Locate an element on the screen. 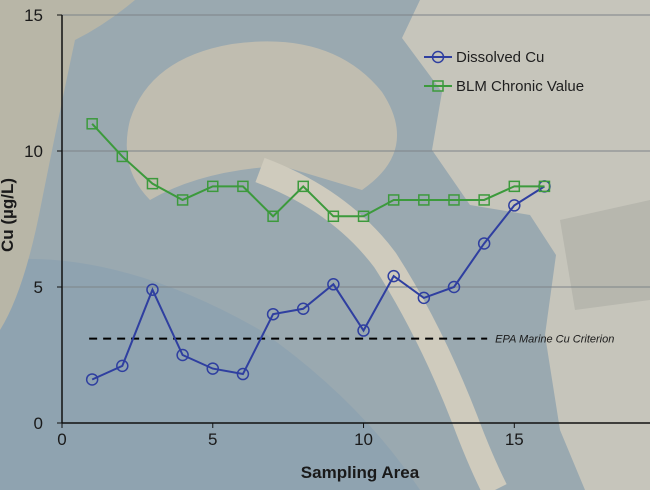 The image size is (650, 490). y-tick-label: 0 is located at coordinates (38, 423).